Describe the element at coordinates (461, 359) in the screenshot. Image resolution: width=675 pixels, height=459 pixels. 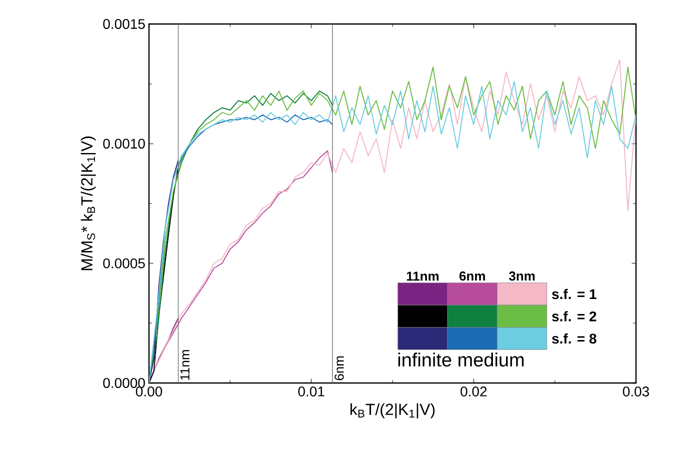
I see `annotation: infinite medium` at that location.